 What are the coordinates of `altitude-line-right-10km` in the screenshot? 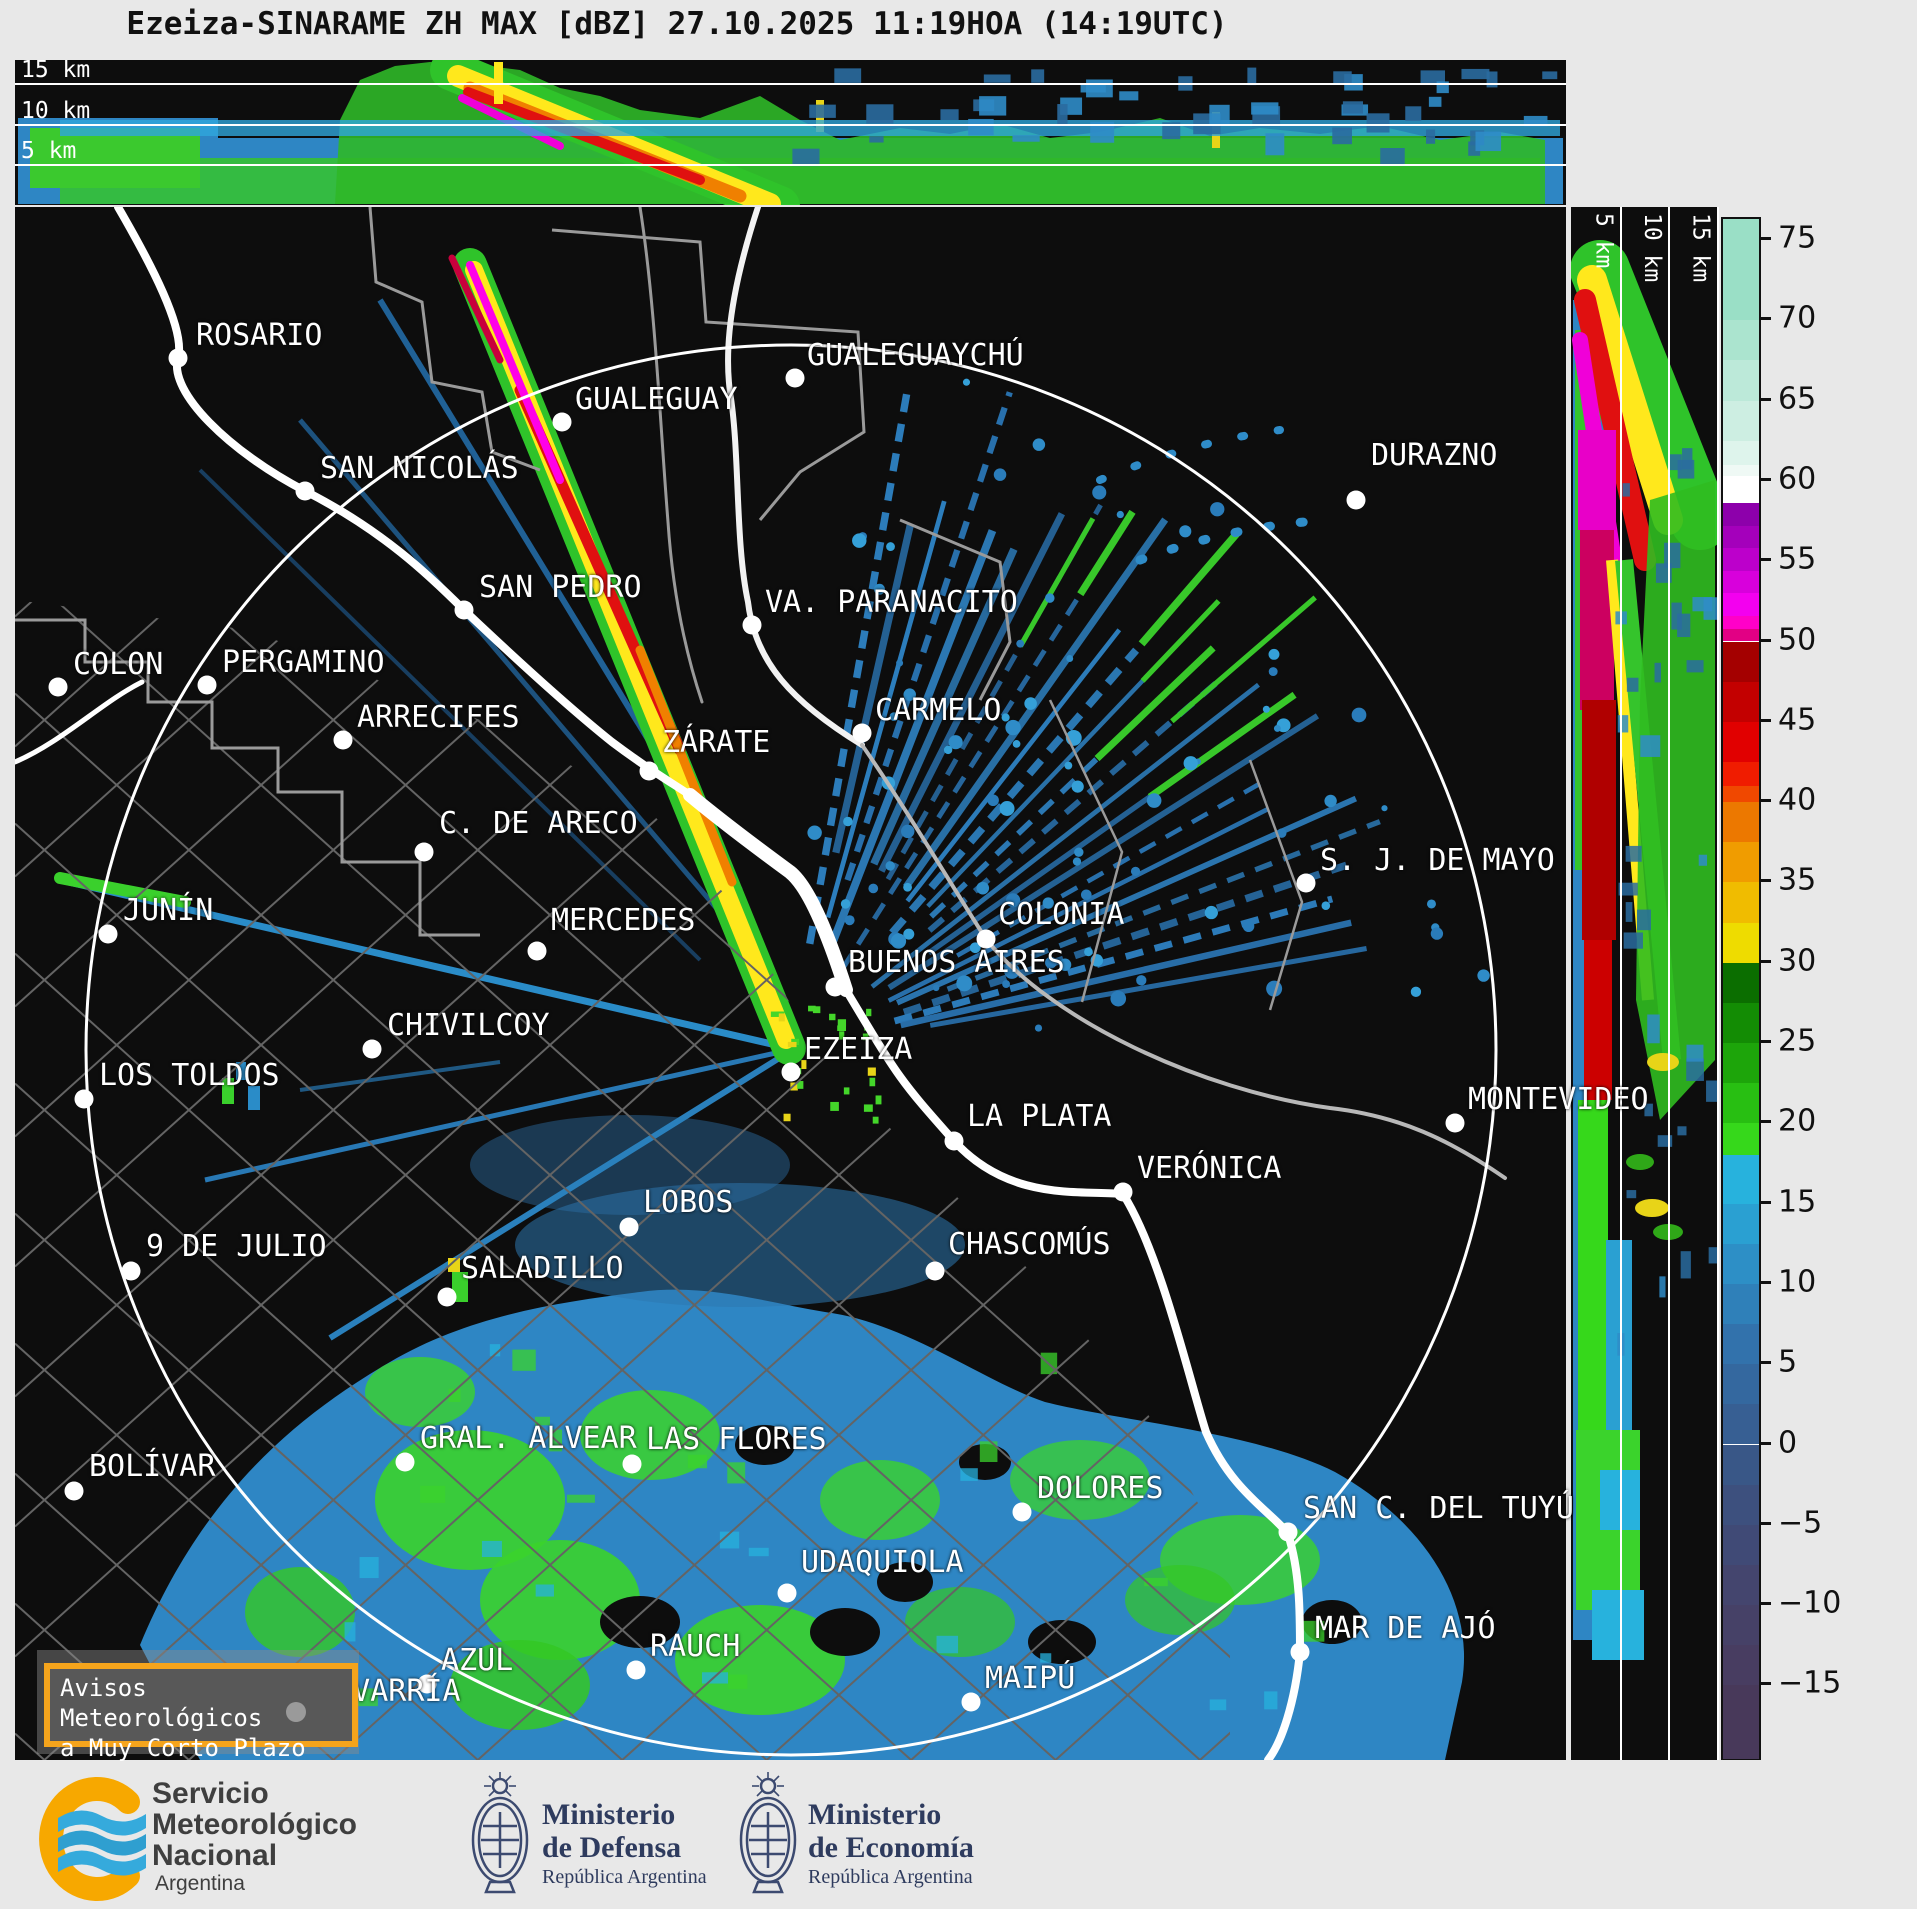 It's located at (1669, 983).